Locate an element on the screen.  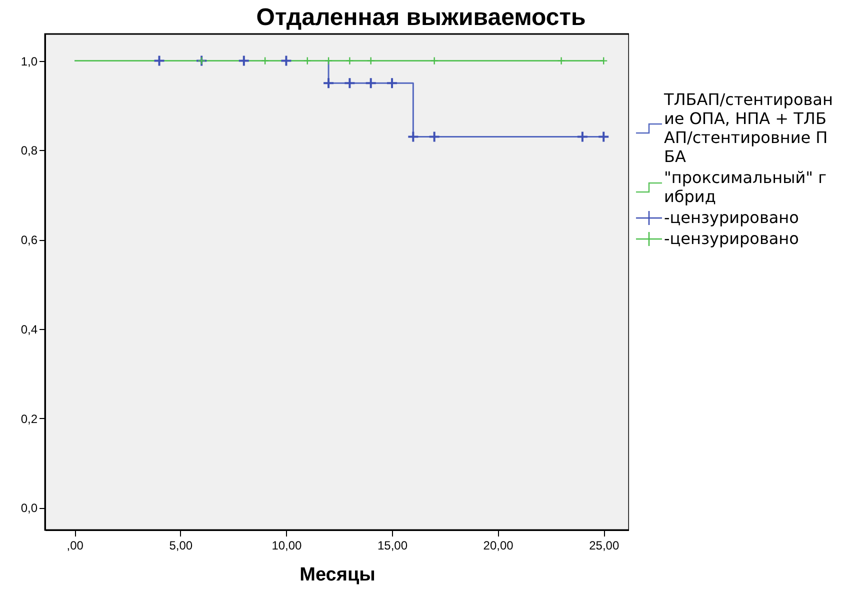
x-tick-label: 15,00 is located at coordinates (393, 545).